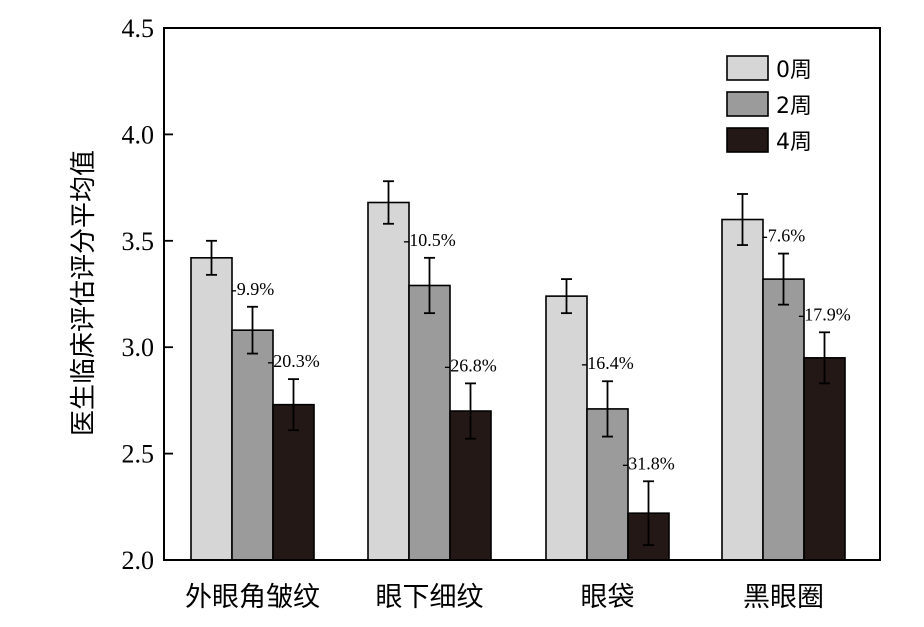 This screenshot has height=627, width=924. I want to click on legend-label: 0周, so click(794, 70).